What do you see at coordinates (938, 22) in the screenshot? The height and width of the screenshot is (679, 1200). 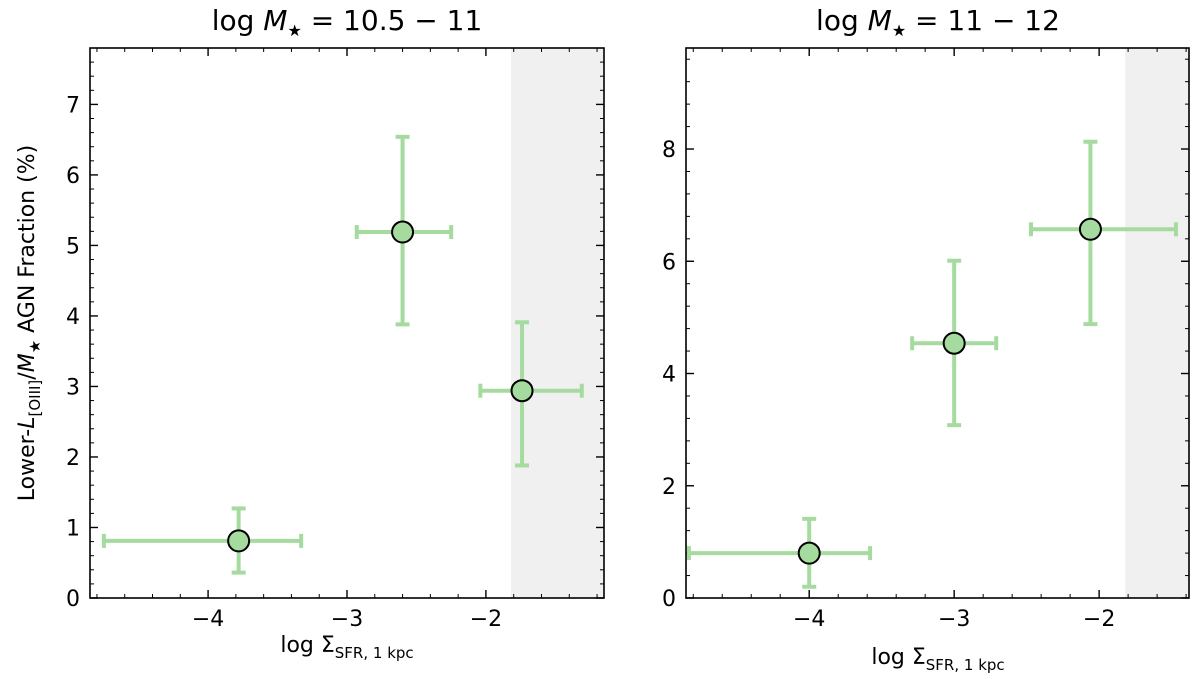 I see `panel-title: log M★ = 11 − 12` at bounding box center [938, 22].